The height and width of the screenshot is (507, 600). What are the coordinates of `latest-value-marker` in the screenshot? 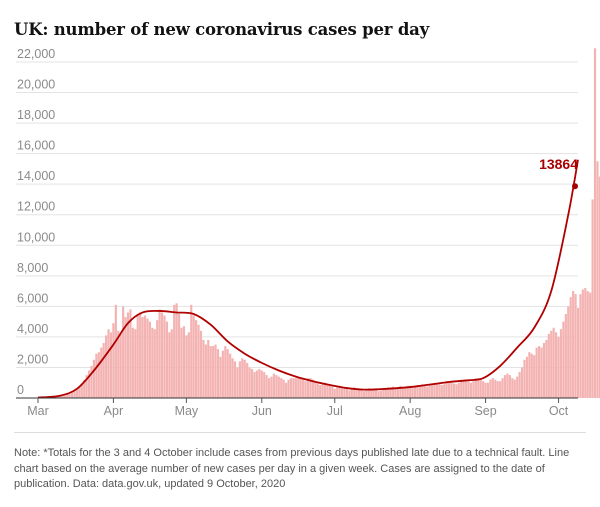 It's located at (575, 186).